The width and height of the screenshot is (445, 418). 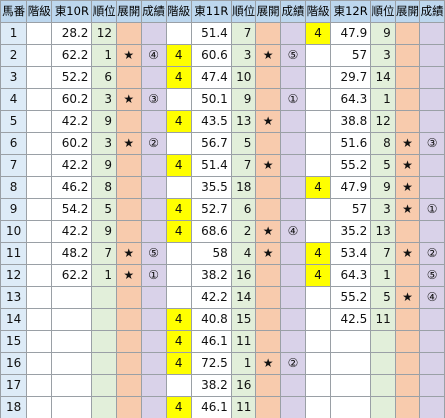 What do you see at coordinates (243, 385) in the screenshot?
I see `rank-cell-r11: 16` at bounding box center [243, 385].